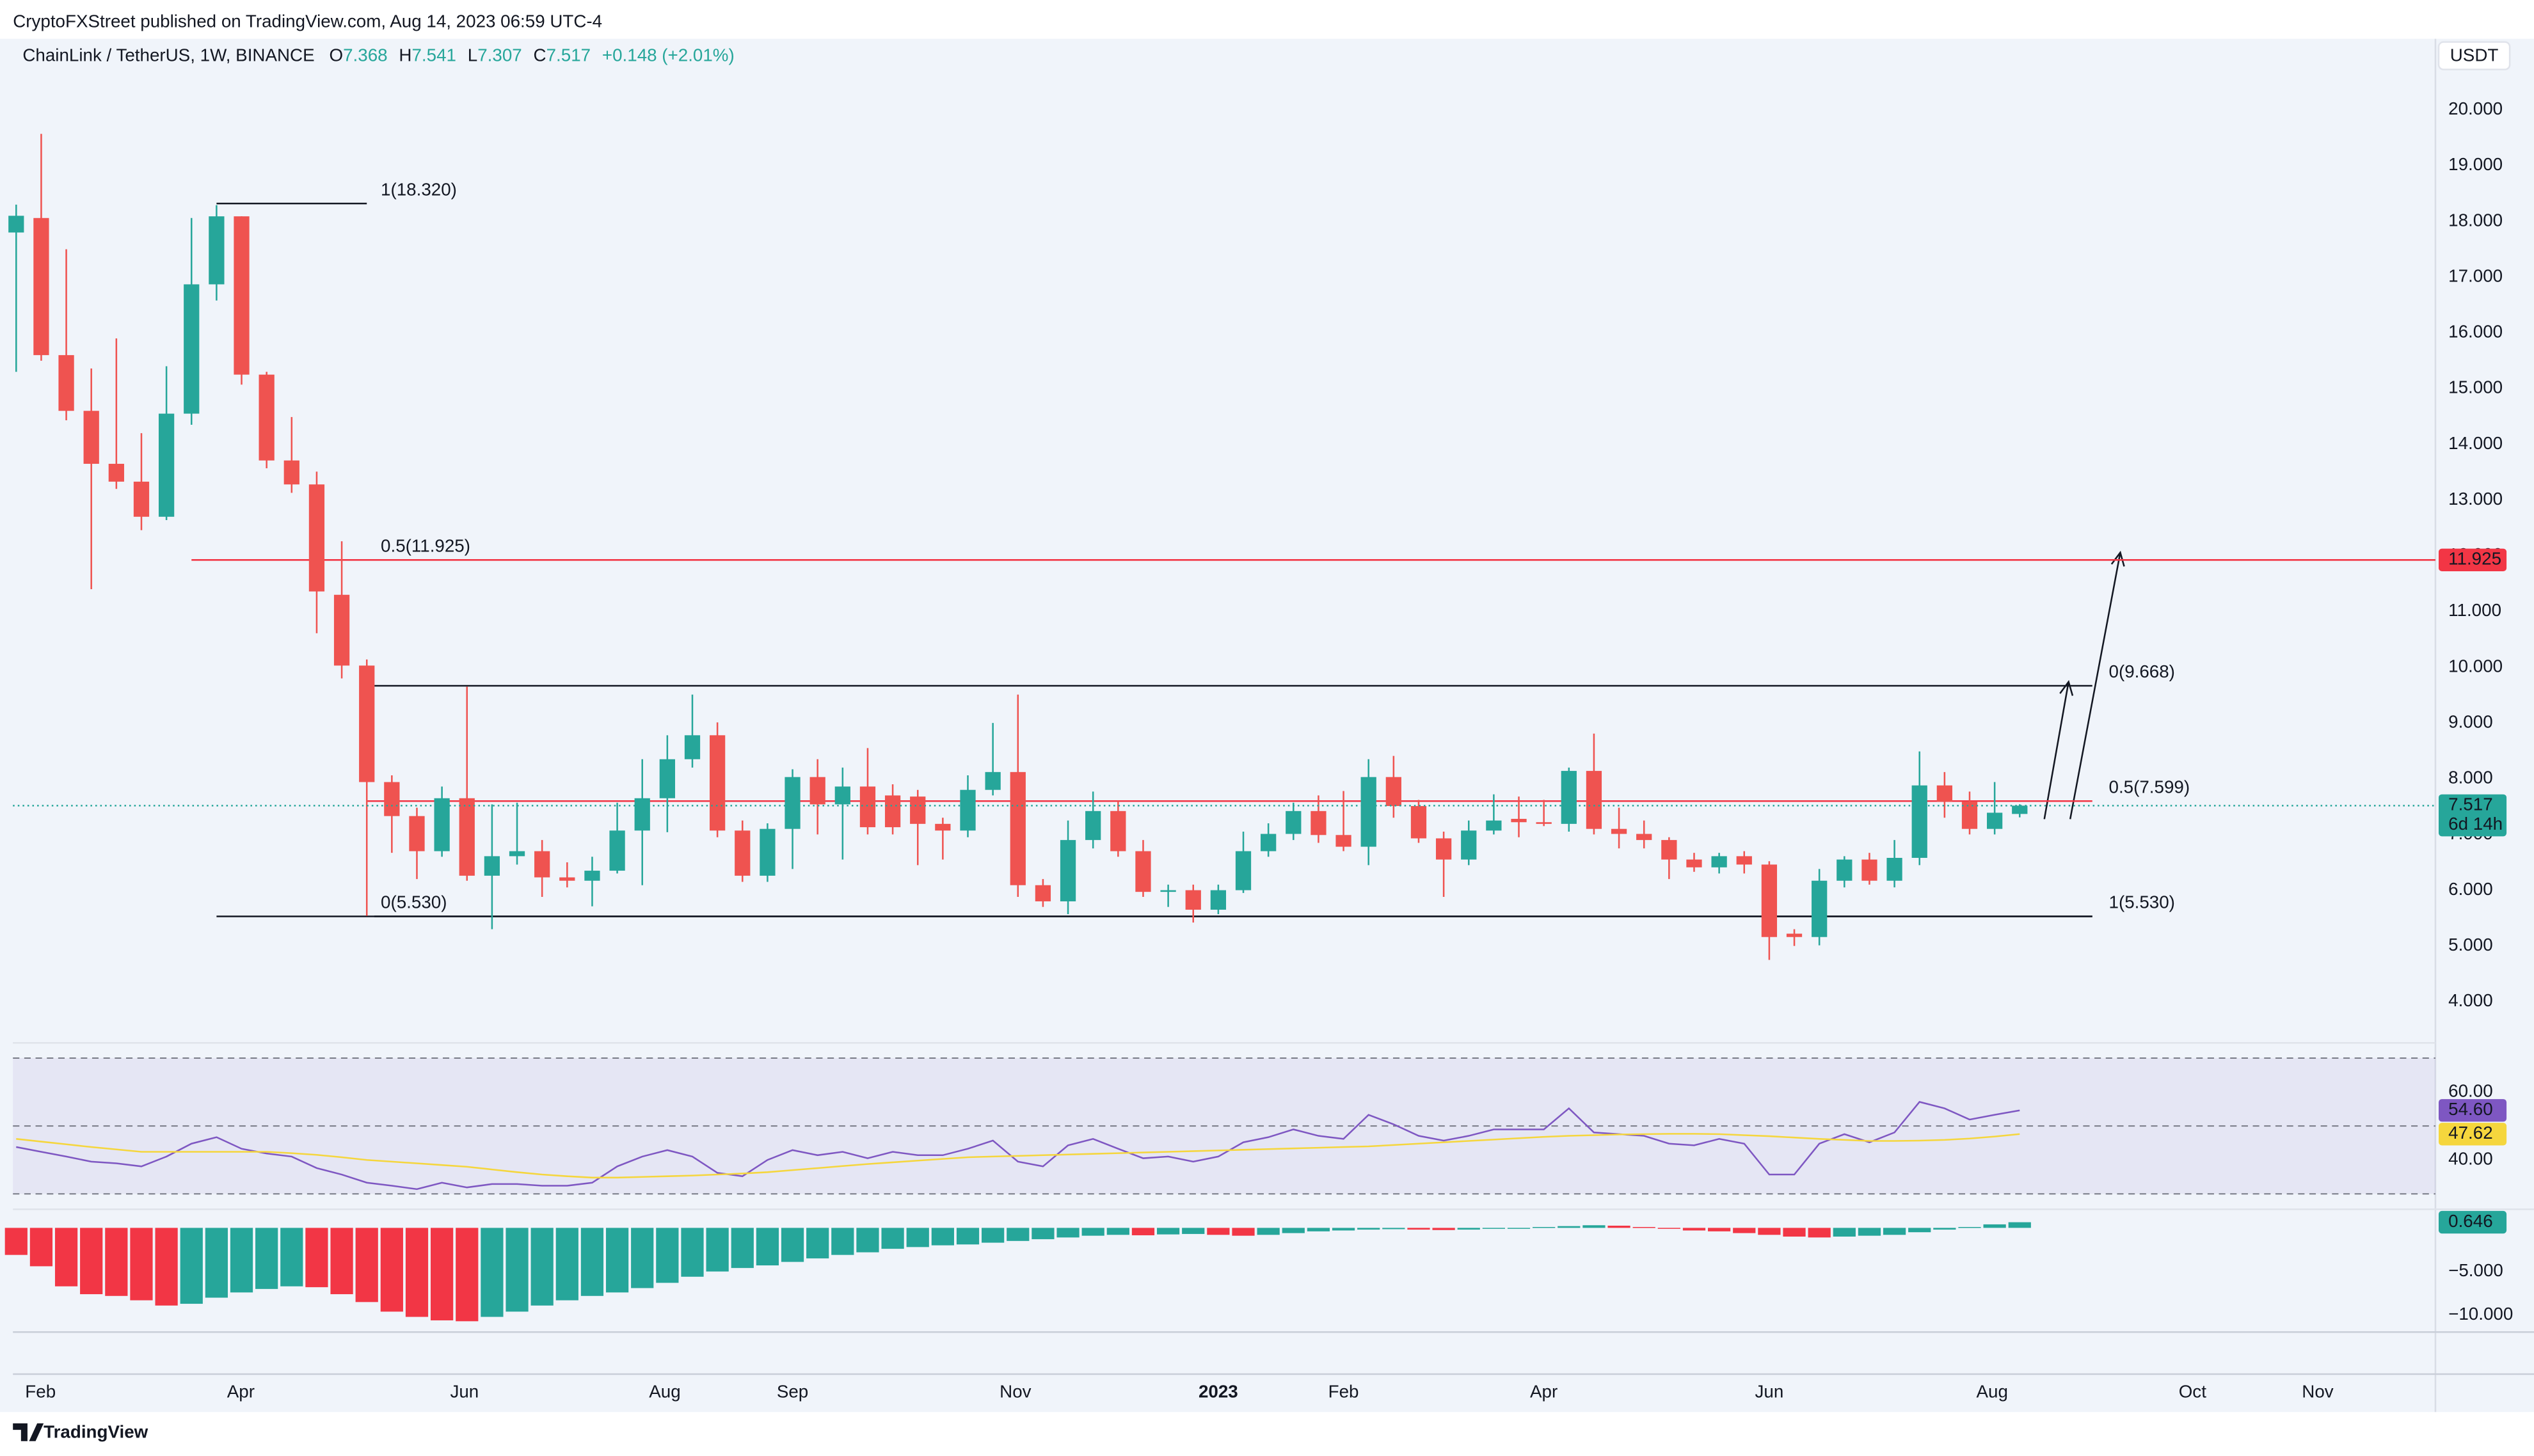 Image resolution: width=2534 pixels, height=1456 pixels. Describe the element at coordinates (2475, 220) in the screenshot. I see `price-tick-label: 18.000` at that location.